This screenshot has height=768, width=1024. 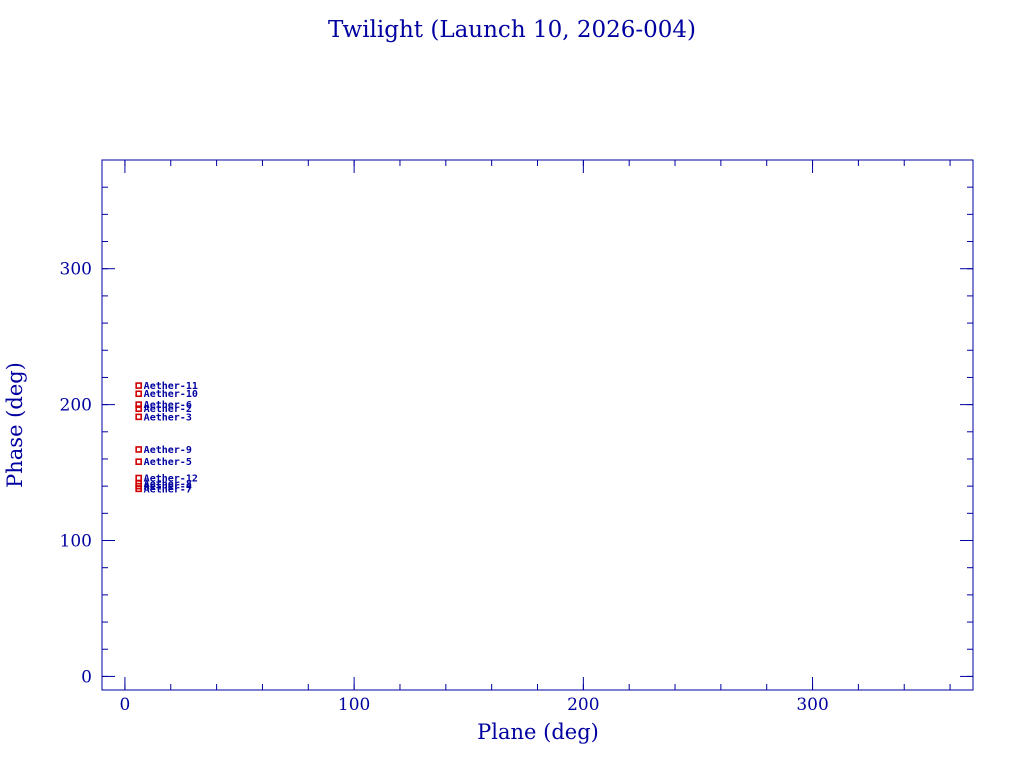 I want to click on x-tick-label: 0, so click(x=125, y=705).